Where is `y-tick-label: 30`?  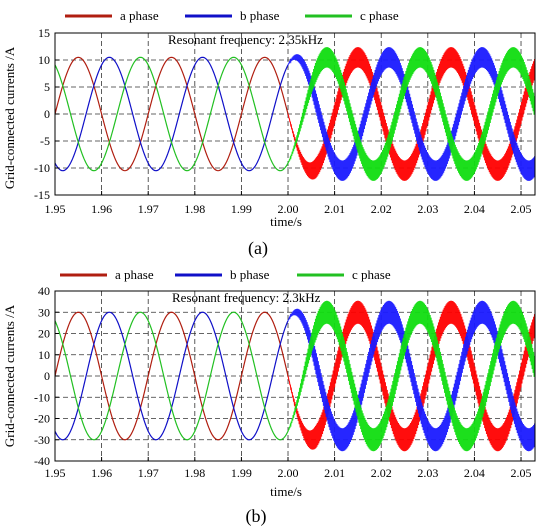
y-tick-label: 30 is located at coordinates (44, 312).